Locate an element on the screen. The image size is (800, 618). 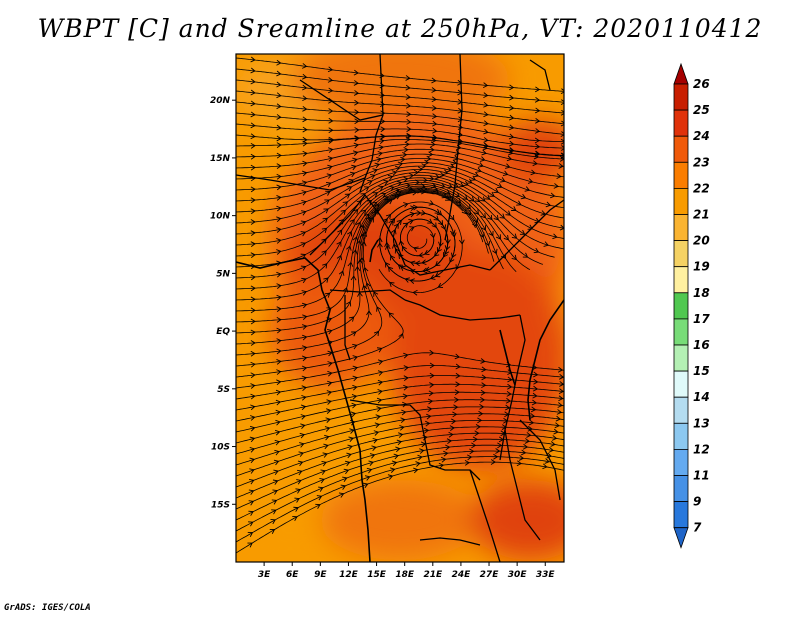
wbpt-field-24-east is located at coordinates (477, 360).